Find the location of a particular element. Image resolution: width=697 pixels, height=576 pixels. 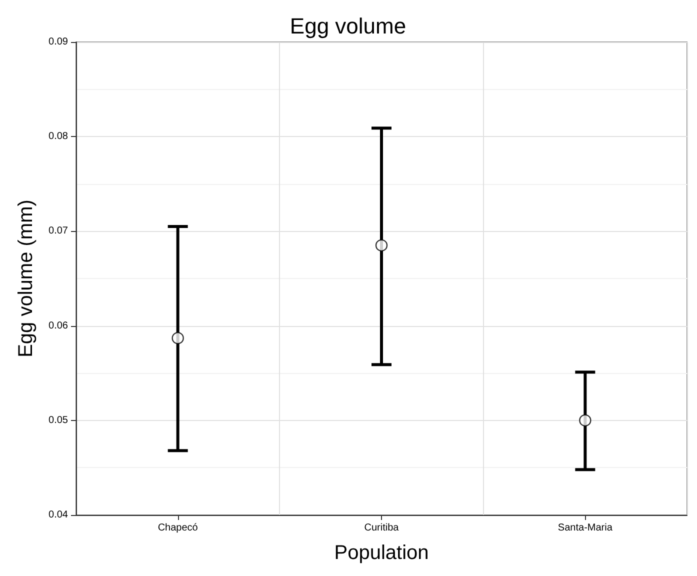

y-tick-label: 0.05 is located at coordinates (58, 420).